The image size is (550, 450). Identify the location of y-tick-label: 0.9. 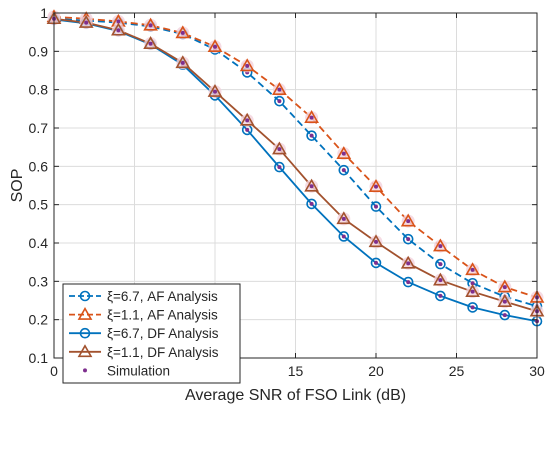
(39, 51).